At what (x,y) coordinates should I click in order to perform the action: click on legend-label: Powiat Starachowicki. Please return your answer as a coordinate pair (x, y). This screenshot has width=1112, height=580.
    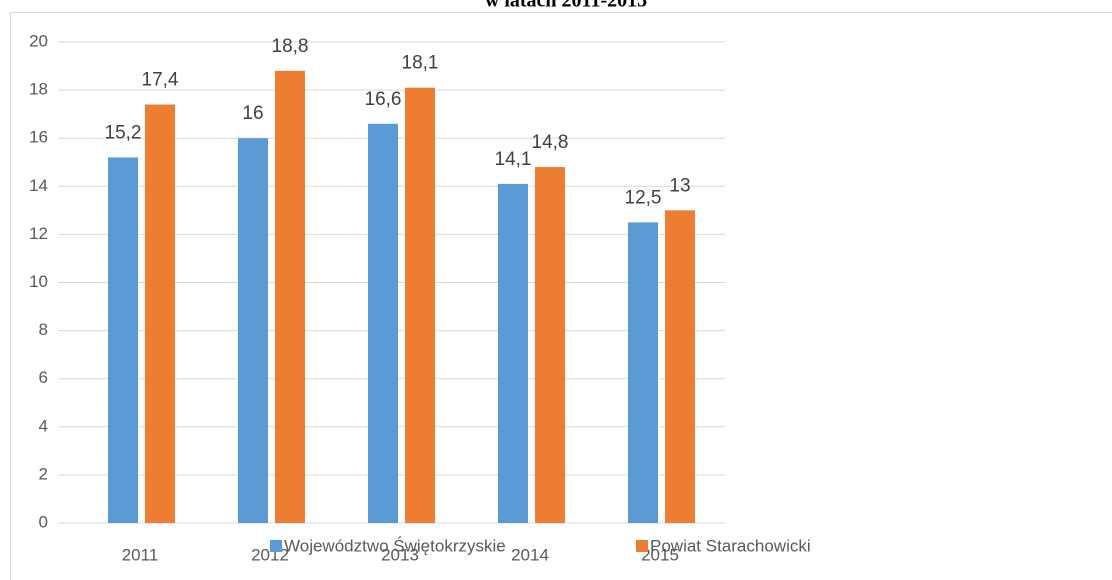
    Looking at the image, I should click on (730, 545).